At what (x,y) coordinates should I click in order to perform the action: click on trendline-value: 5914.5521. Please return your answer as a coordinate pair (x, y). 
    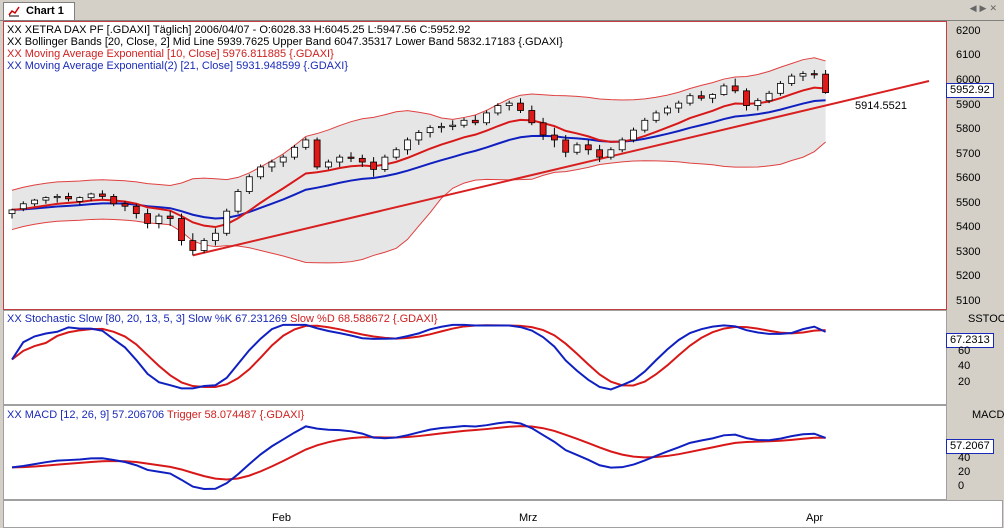
    Looking at the image, I should click on (881, 106).